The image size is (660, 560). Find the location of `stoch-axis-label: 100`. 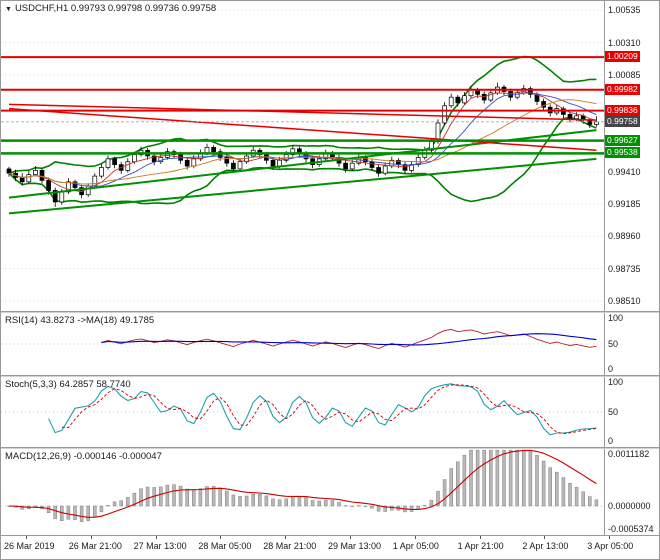

stoch-axis-label: 100 is located at coordinates (616, 382).